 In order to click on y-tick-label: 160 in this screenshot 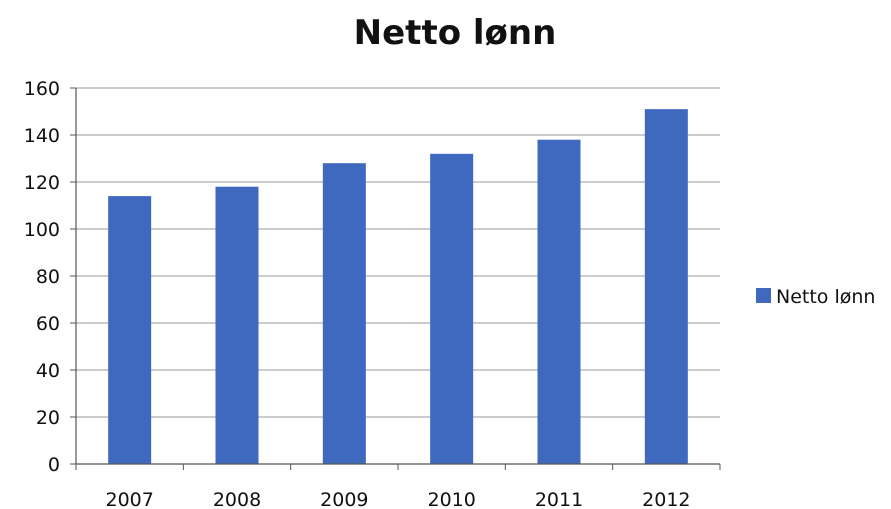, I will do `click(42, 89)`.